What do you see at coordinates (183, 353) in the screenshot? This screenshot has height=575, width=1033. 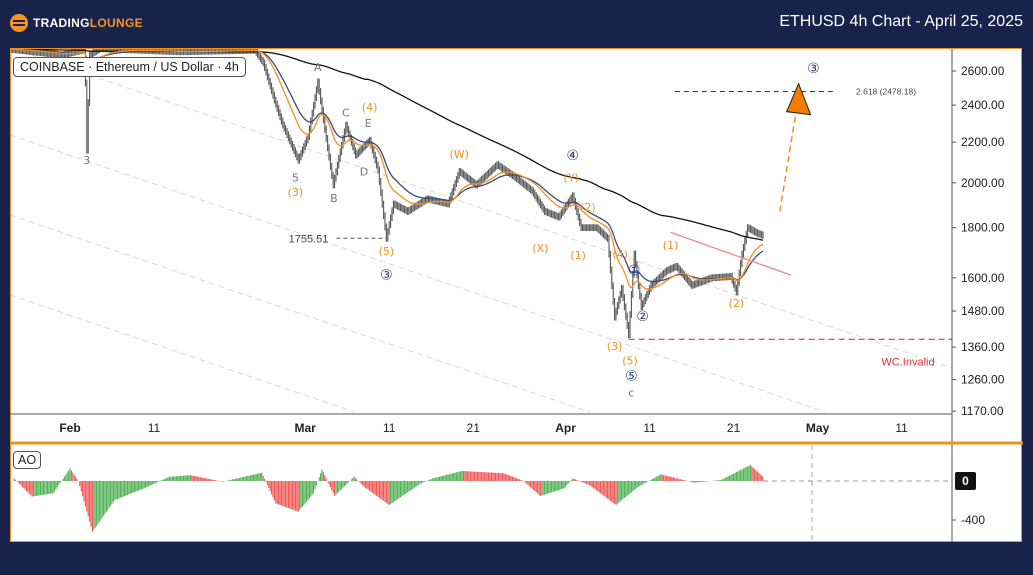 I see `channel-line` at bounding box center [183, 353].